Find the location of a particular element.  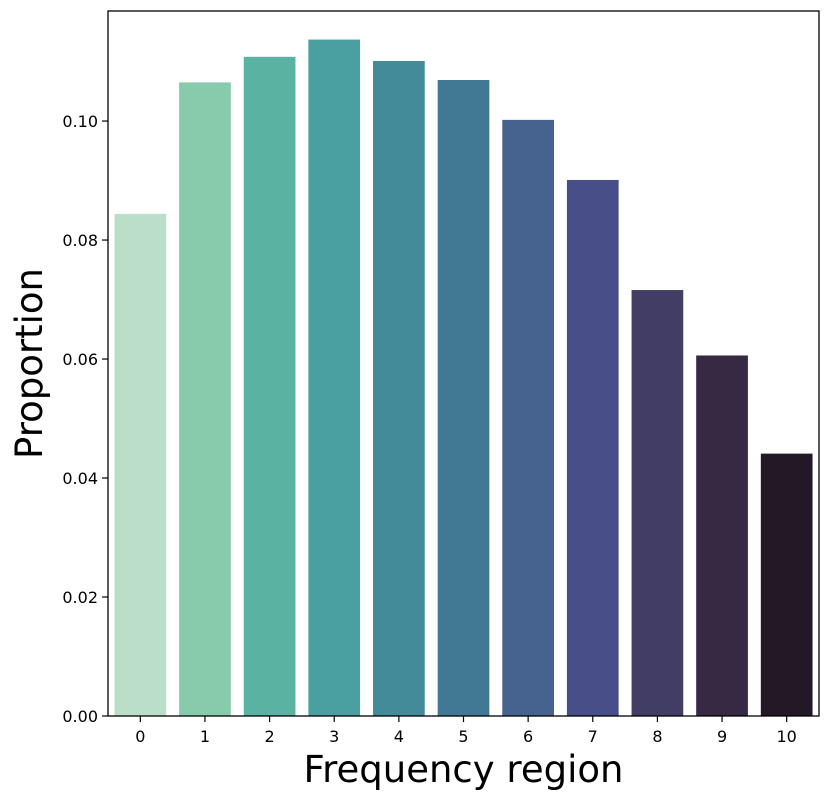

x-tick-label: 10 is located at coordinates (787, 736).